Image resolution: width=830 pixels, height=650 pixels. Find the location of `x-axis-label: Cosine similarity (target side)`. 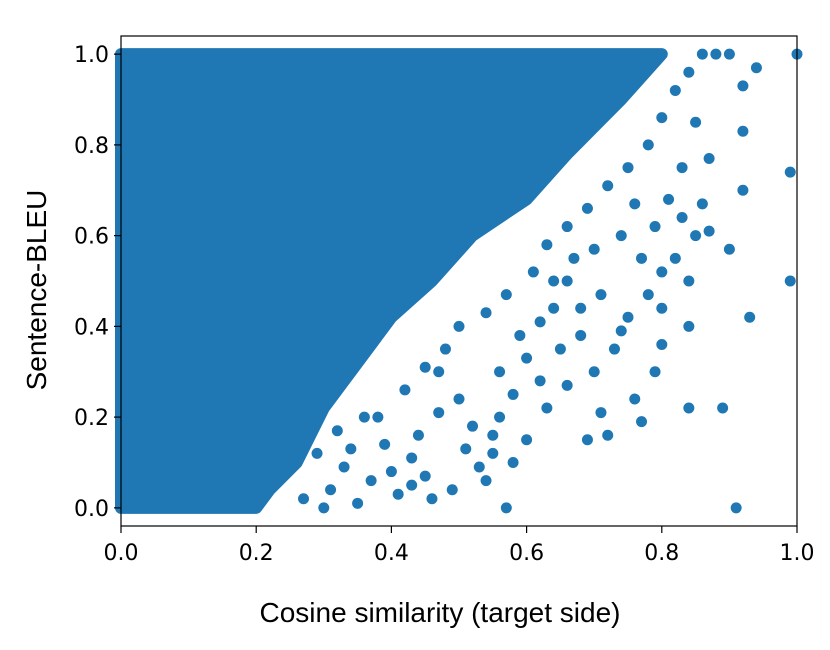

x-axis-label: Cosine similarity (target side) is located at coordinates (440, 612).